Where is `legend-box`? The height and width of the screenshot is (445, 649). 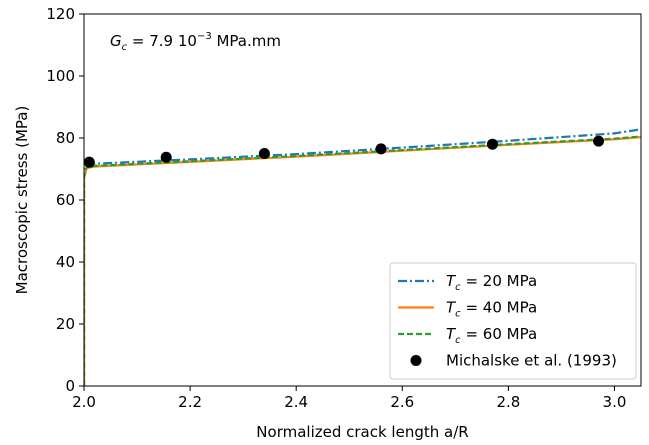
legend-box is located at coordinates (513, 321).